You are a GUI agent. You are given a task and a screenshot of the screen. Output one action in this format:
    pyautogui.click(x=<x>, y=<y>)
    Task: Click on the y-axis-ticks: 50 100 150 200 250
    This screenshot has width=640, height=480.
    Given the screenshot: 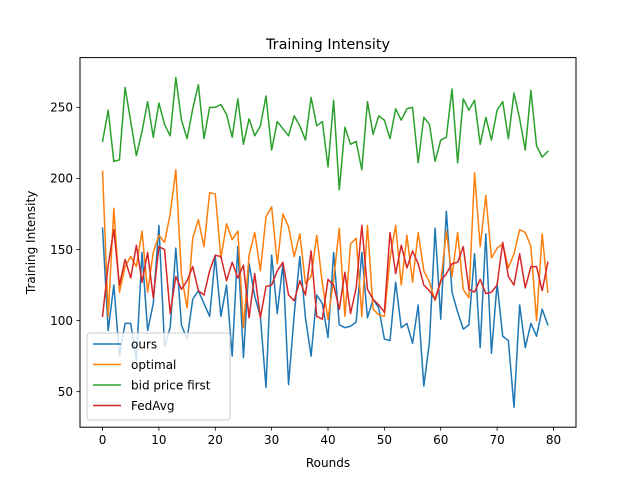 What is the action you would take?
    pyautogui.click(x=65, y=250)
    